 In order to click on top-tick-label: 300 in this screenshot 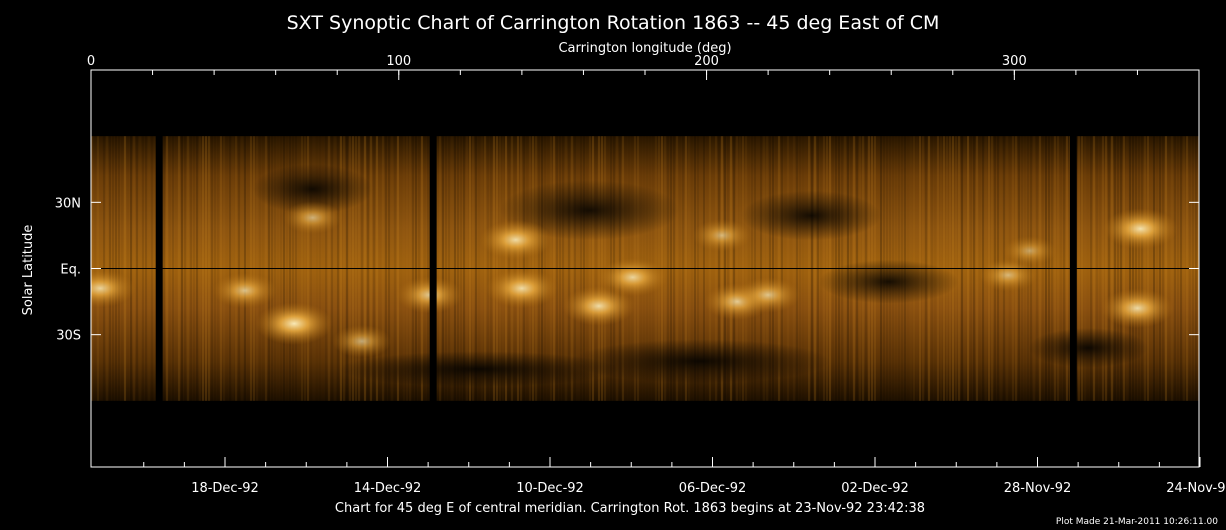, I will do `click(1014, 61)`.